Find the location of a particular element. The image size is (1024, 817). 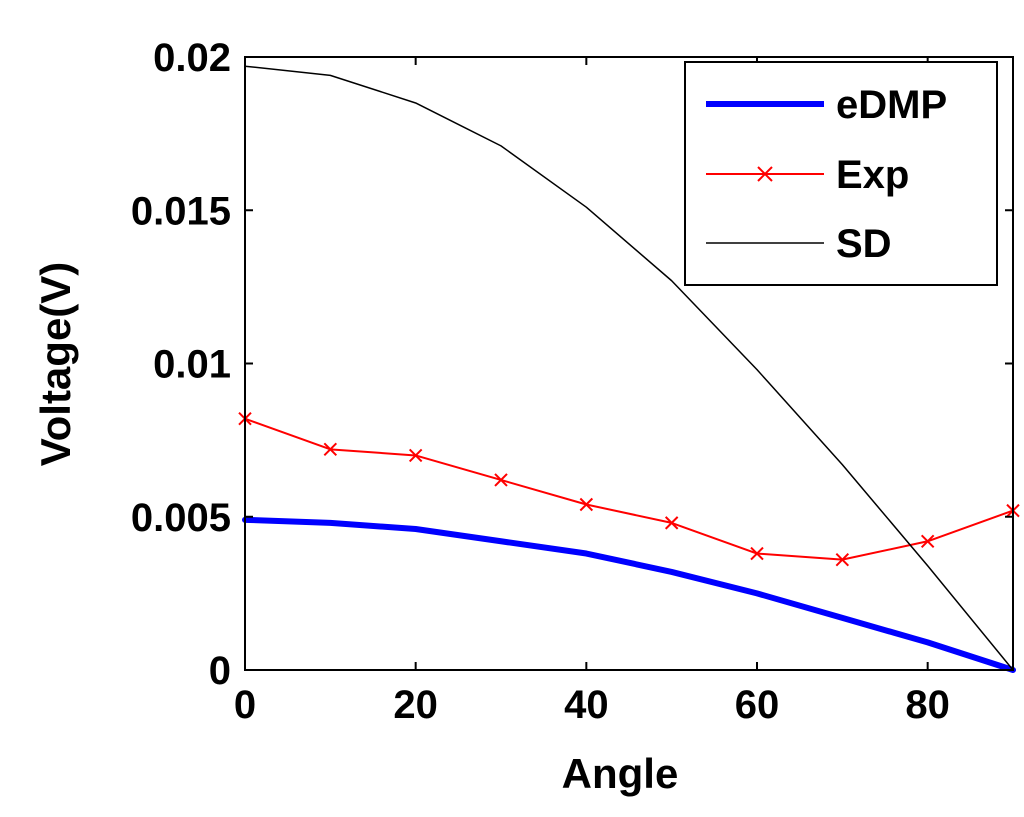

y-tick-label: 0.02 is located at coordinates (192, 58).